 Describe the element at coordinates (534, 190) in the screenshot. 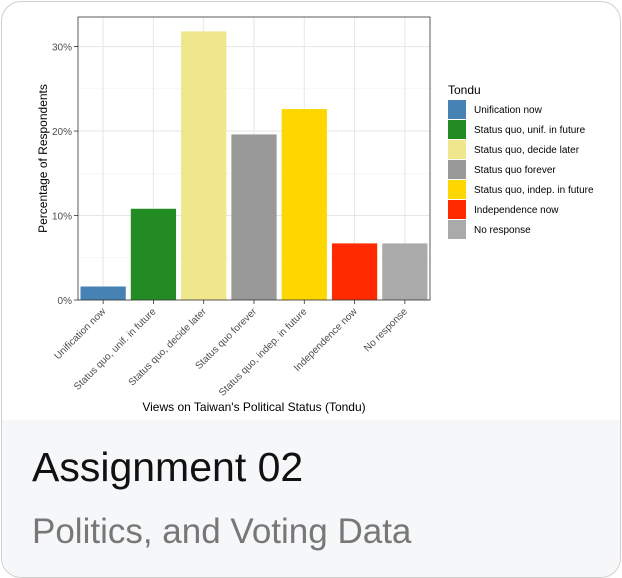

I see `legend-entry-label: Status quo, indep. in future` at that location.